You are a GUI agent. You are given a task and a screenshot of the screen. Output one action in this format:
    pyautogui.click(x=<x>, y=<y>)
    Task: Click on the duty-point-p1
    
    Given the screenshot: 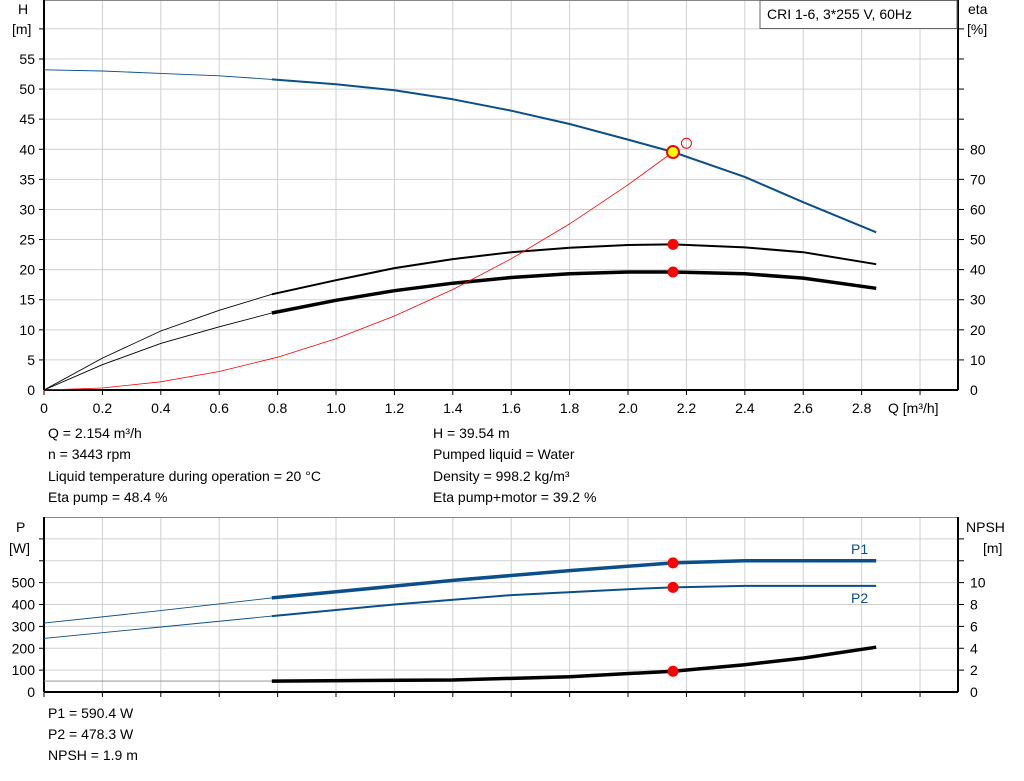 What is the action you would take?
    pyautogui.click(x=673, y=563)
    